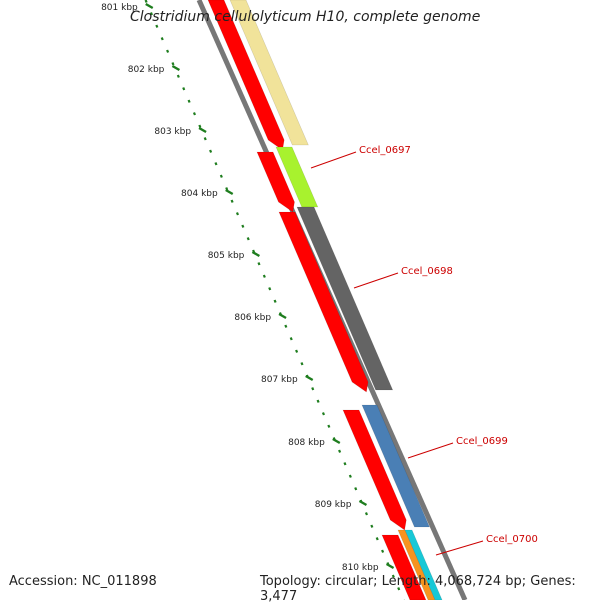 The width and height of the screenshot is (600, 604). Describe the element at coordinates (279, 380) in the screenshot. I see `kbp-label: 807 kbp` at that location.